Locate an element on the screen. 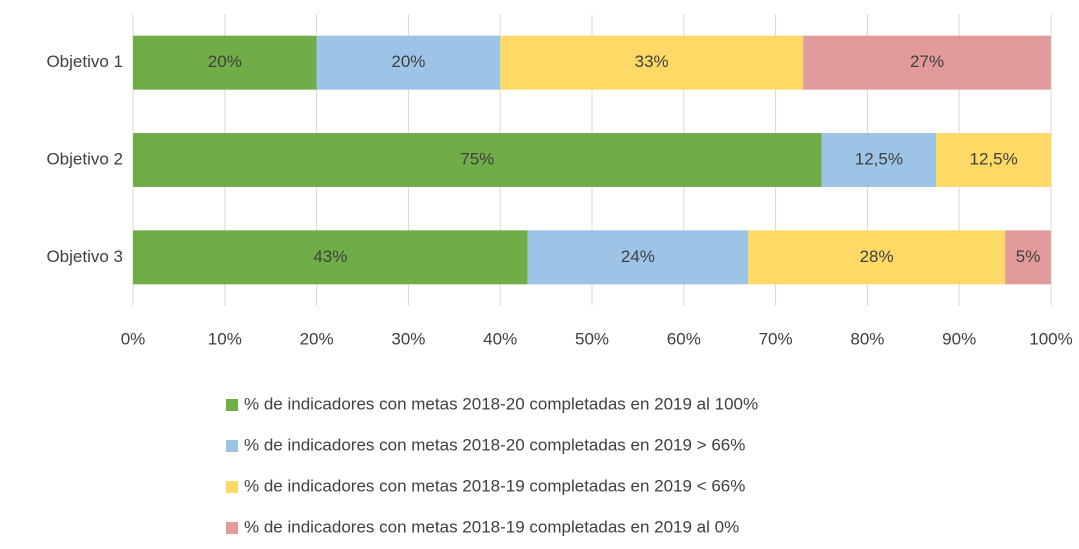 This screenshot has width=1079, height=549. data-label: 27% is located at coordinates (927, 61).